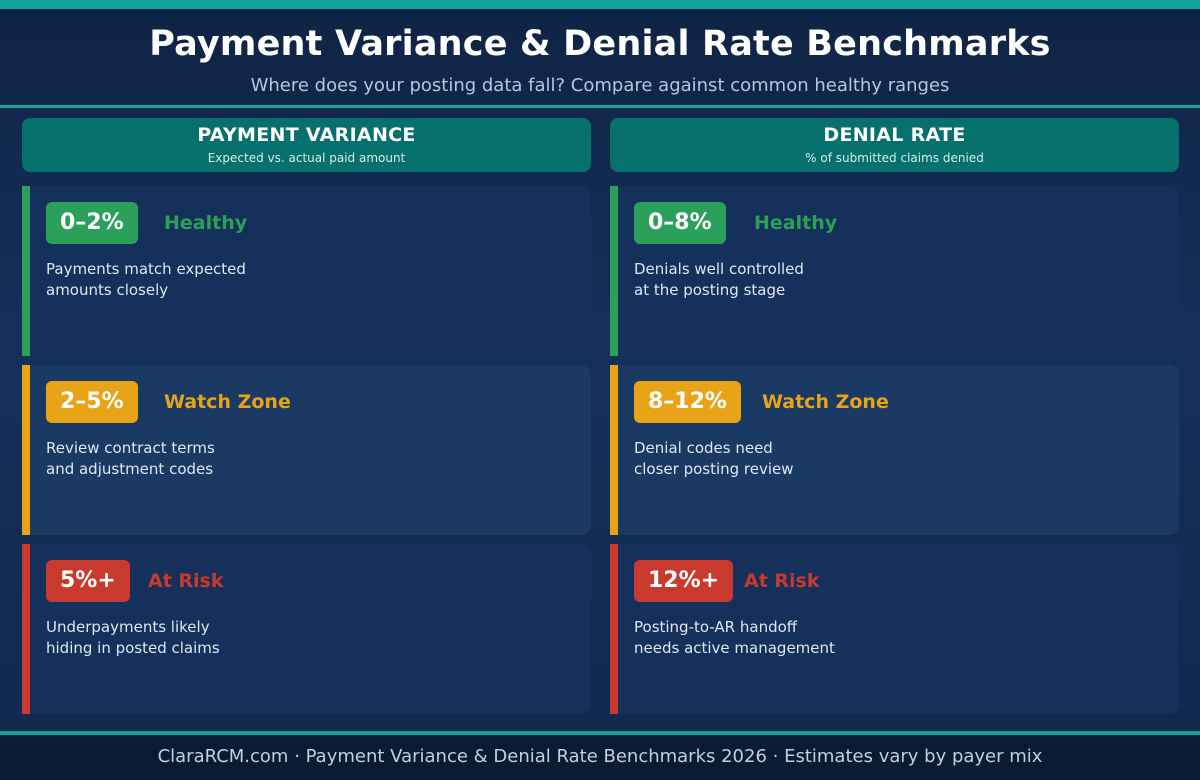 The height and width of the screenshot is (780, 1200). What do you see at coordinates (306, 135) in the screenshot?
I see `column-title: PAYMENT VARIANCE` at bounding box center [306, 135].